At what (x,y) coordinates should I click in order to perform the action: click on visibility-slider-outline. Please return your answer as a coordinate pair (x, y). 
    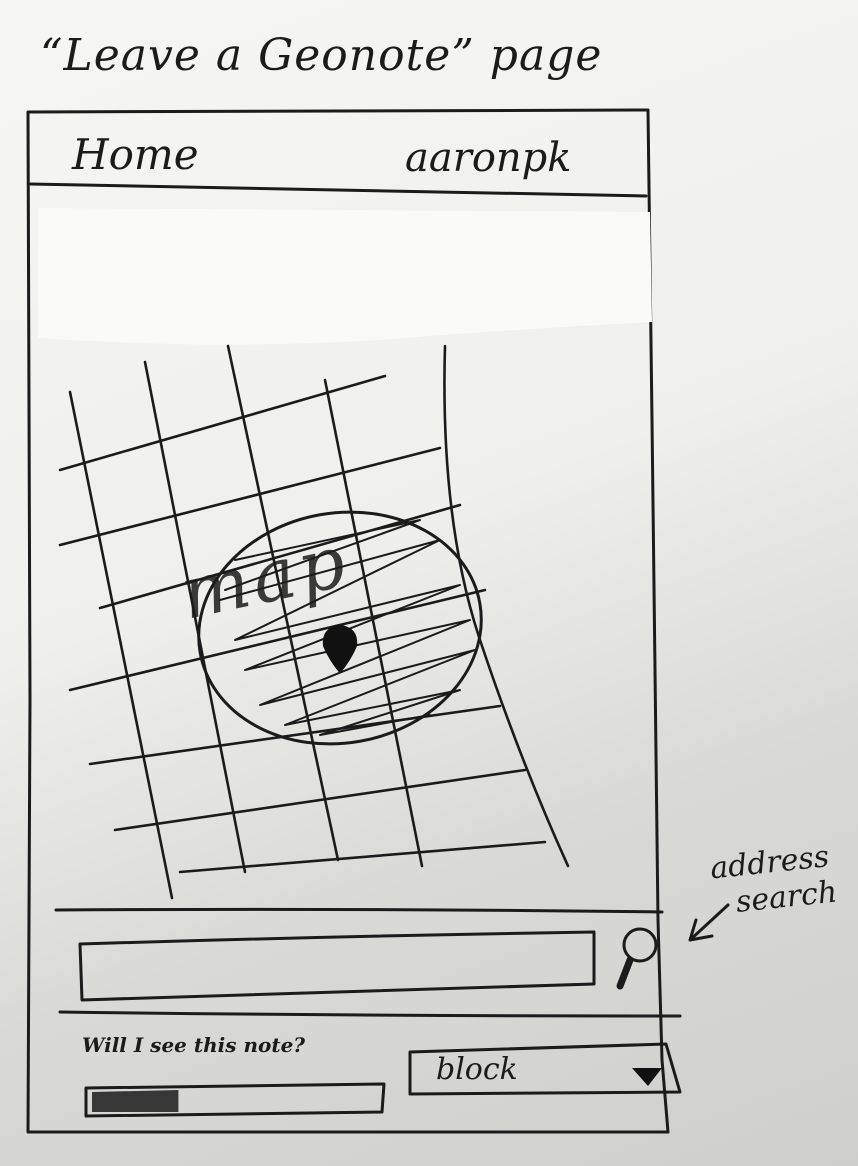
    Looking at the image, I should click on (235, 1100).